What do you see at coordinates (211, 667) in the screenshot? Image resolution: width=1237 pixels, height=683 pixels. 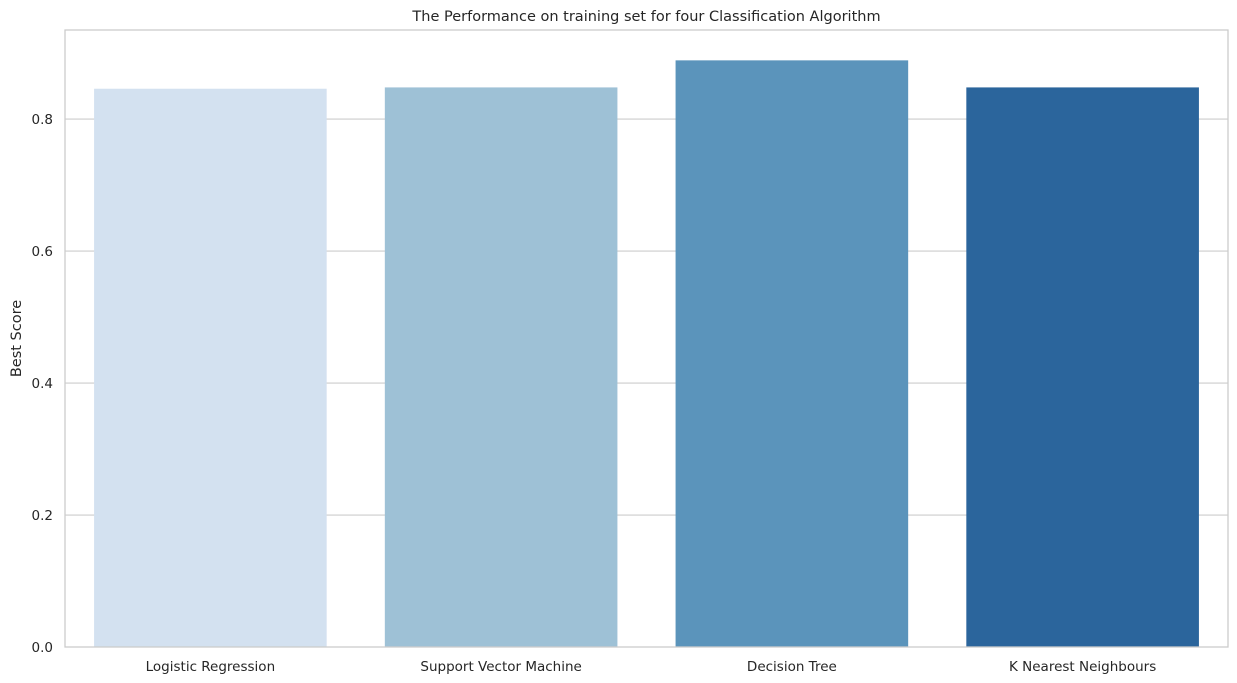 I see `x-tick-label: Logistic Regression` at bounding box center [211, 667].